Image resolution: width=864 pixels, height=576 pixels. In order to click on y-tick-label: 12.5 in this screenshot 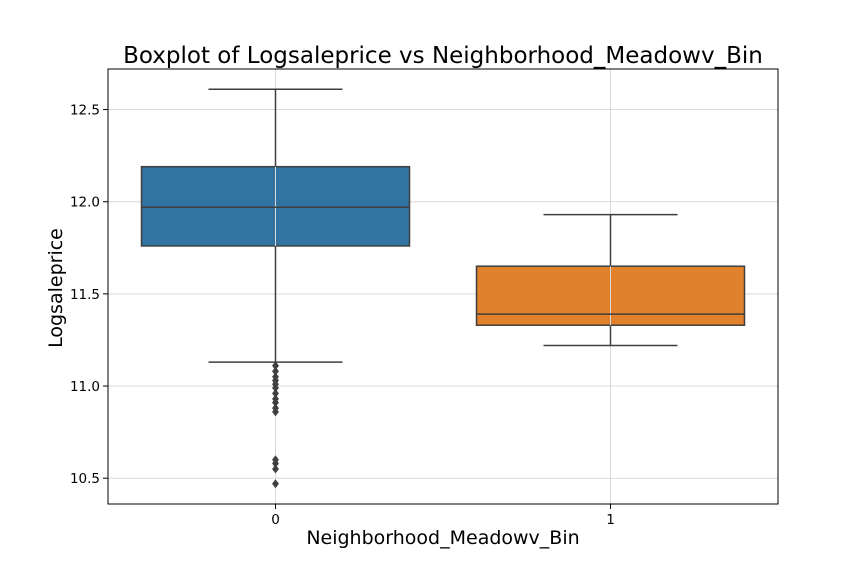, I will do `click(85, 111)`.